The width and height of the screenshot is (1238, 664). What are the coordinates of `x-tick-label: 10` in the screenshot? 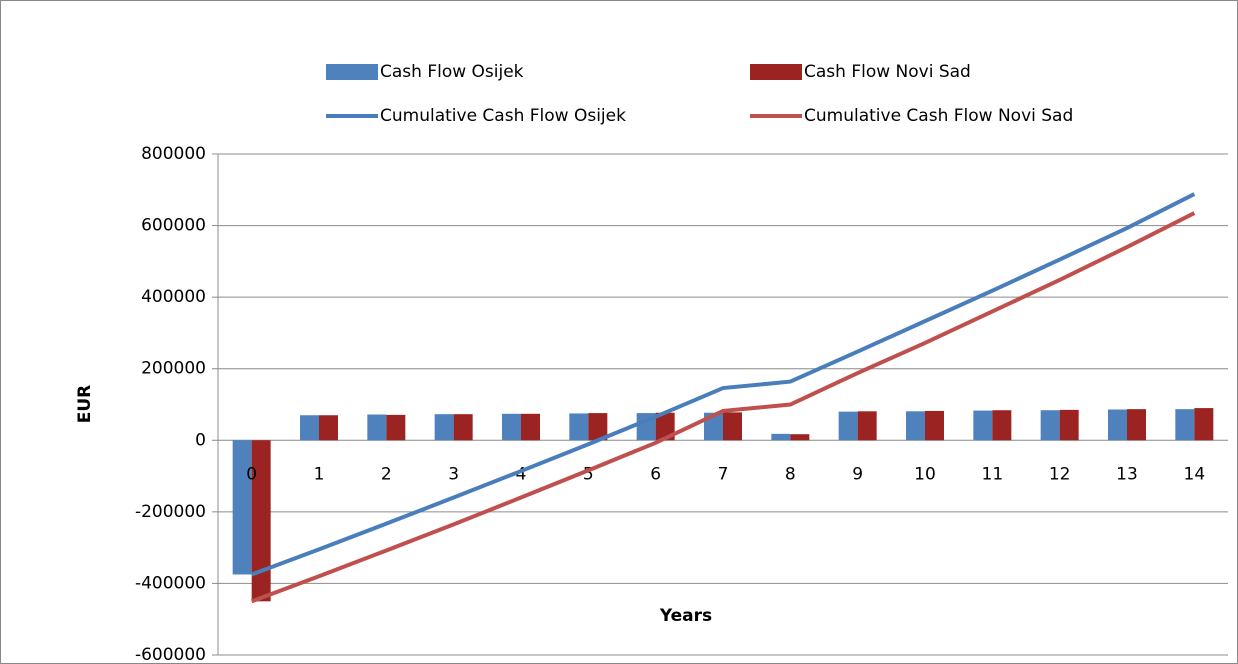 It's located at (925, 474).